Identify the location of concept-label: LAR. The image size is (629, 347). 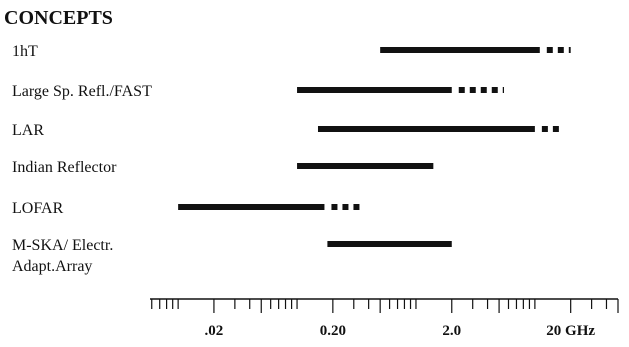
(28, 130).